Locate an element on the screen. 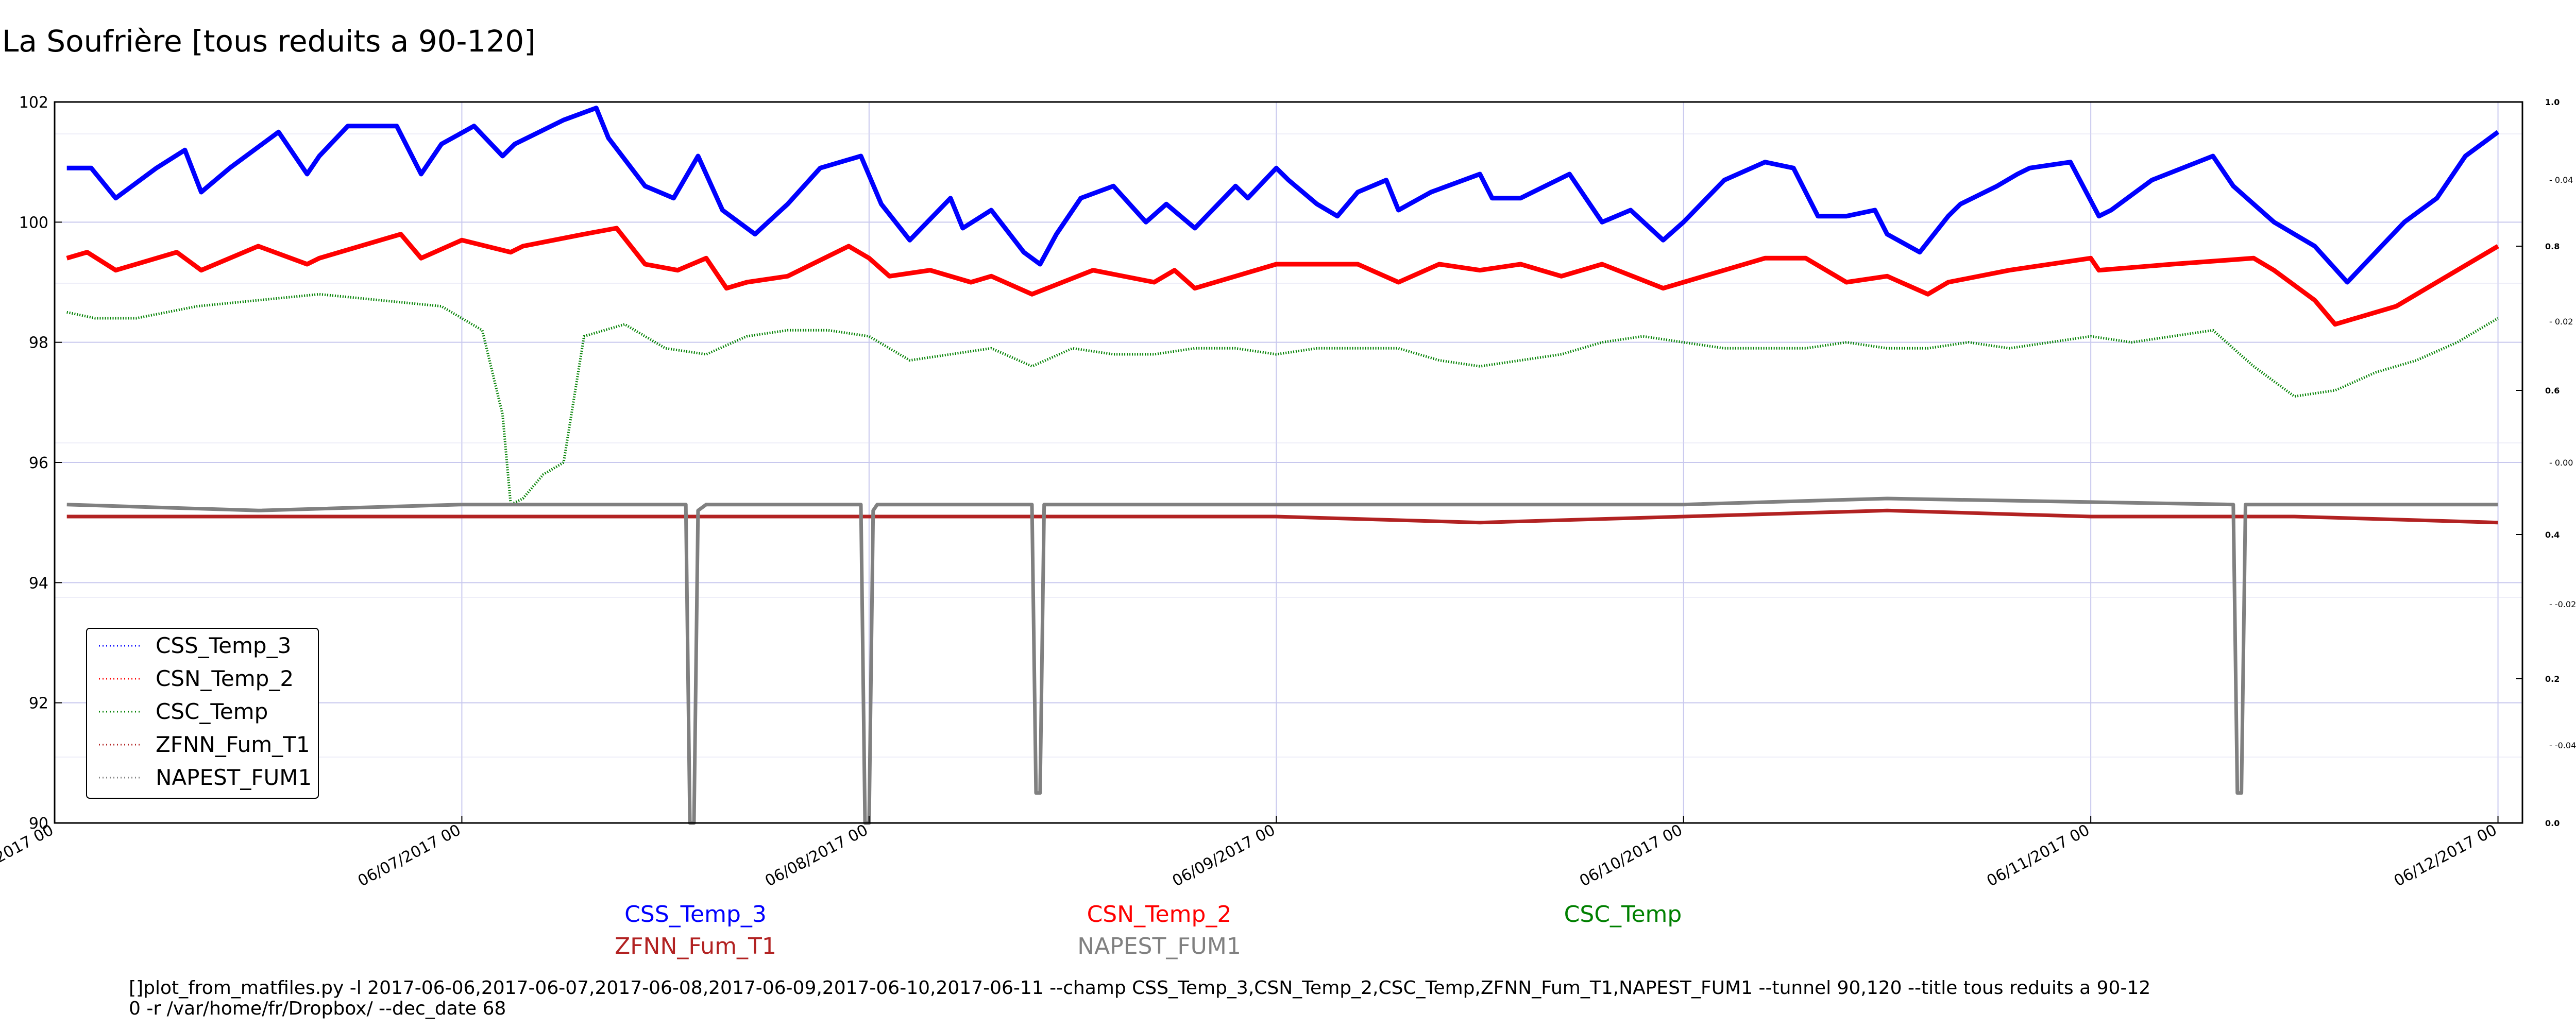 The width and height of the screenshot is (2576, 1030). legend-label: CSN_Temp_2 is located at coordinates (225, 678).